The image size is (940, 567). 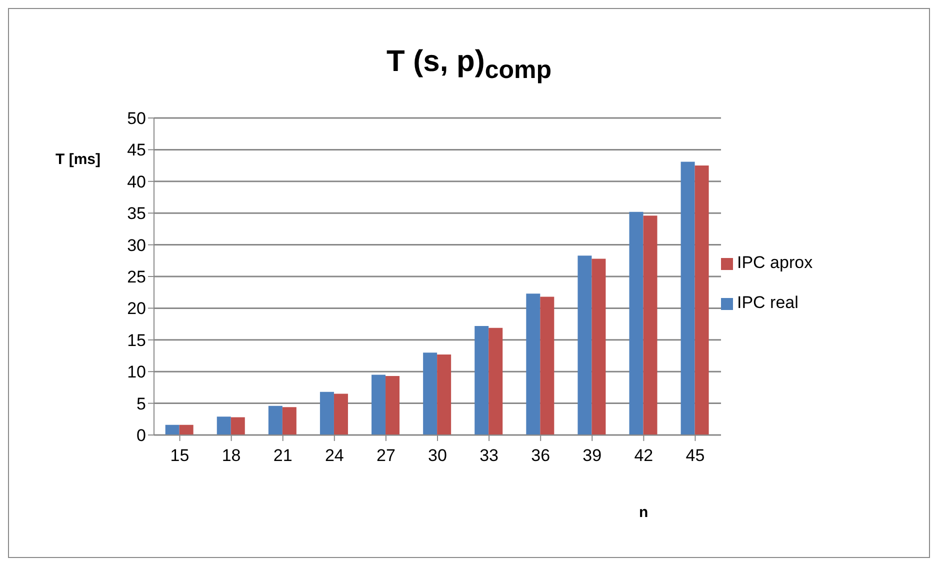 I want to click on y-tick-label: 5, so click(x=141, y=404).